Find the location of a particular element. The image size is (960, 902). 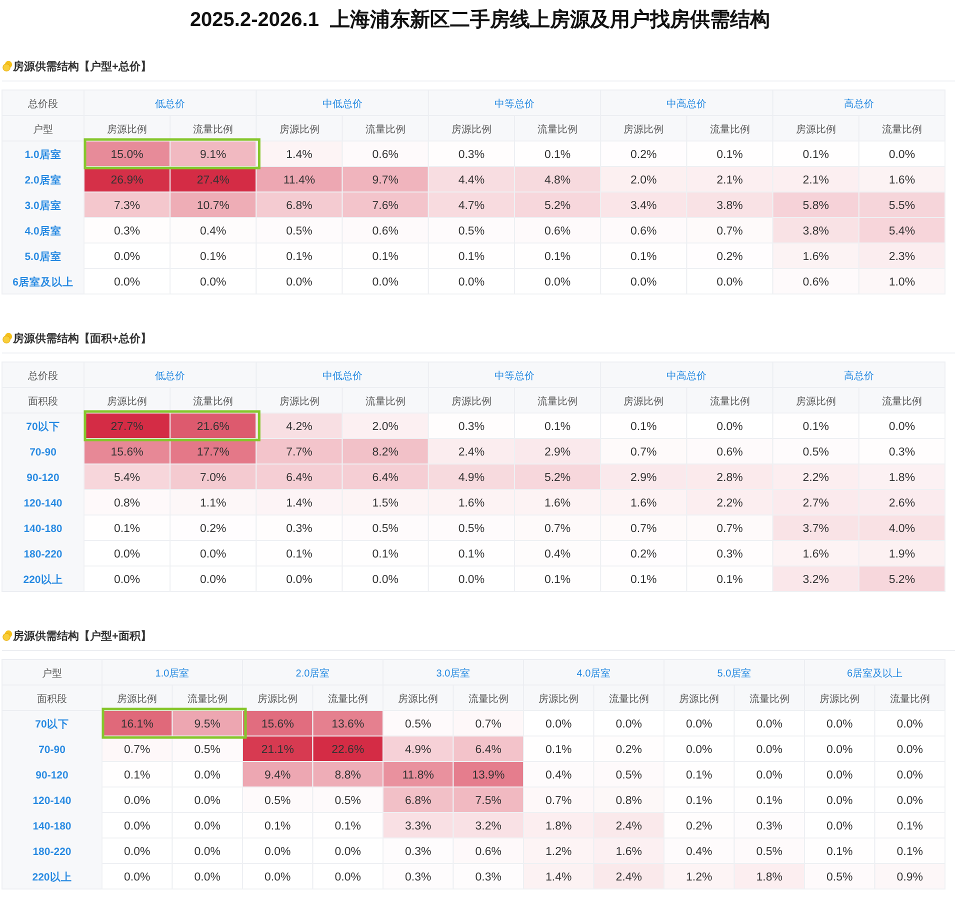

y-tick-label: 70以下 is located at coordinates (43, 426).